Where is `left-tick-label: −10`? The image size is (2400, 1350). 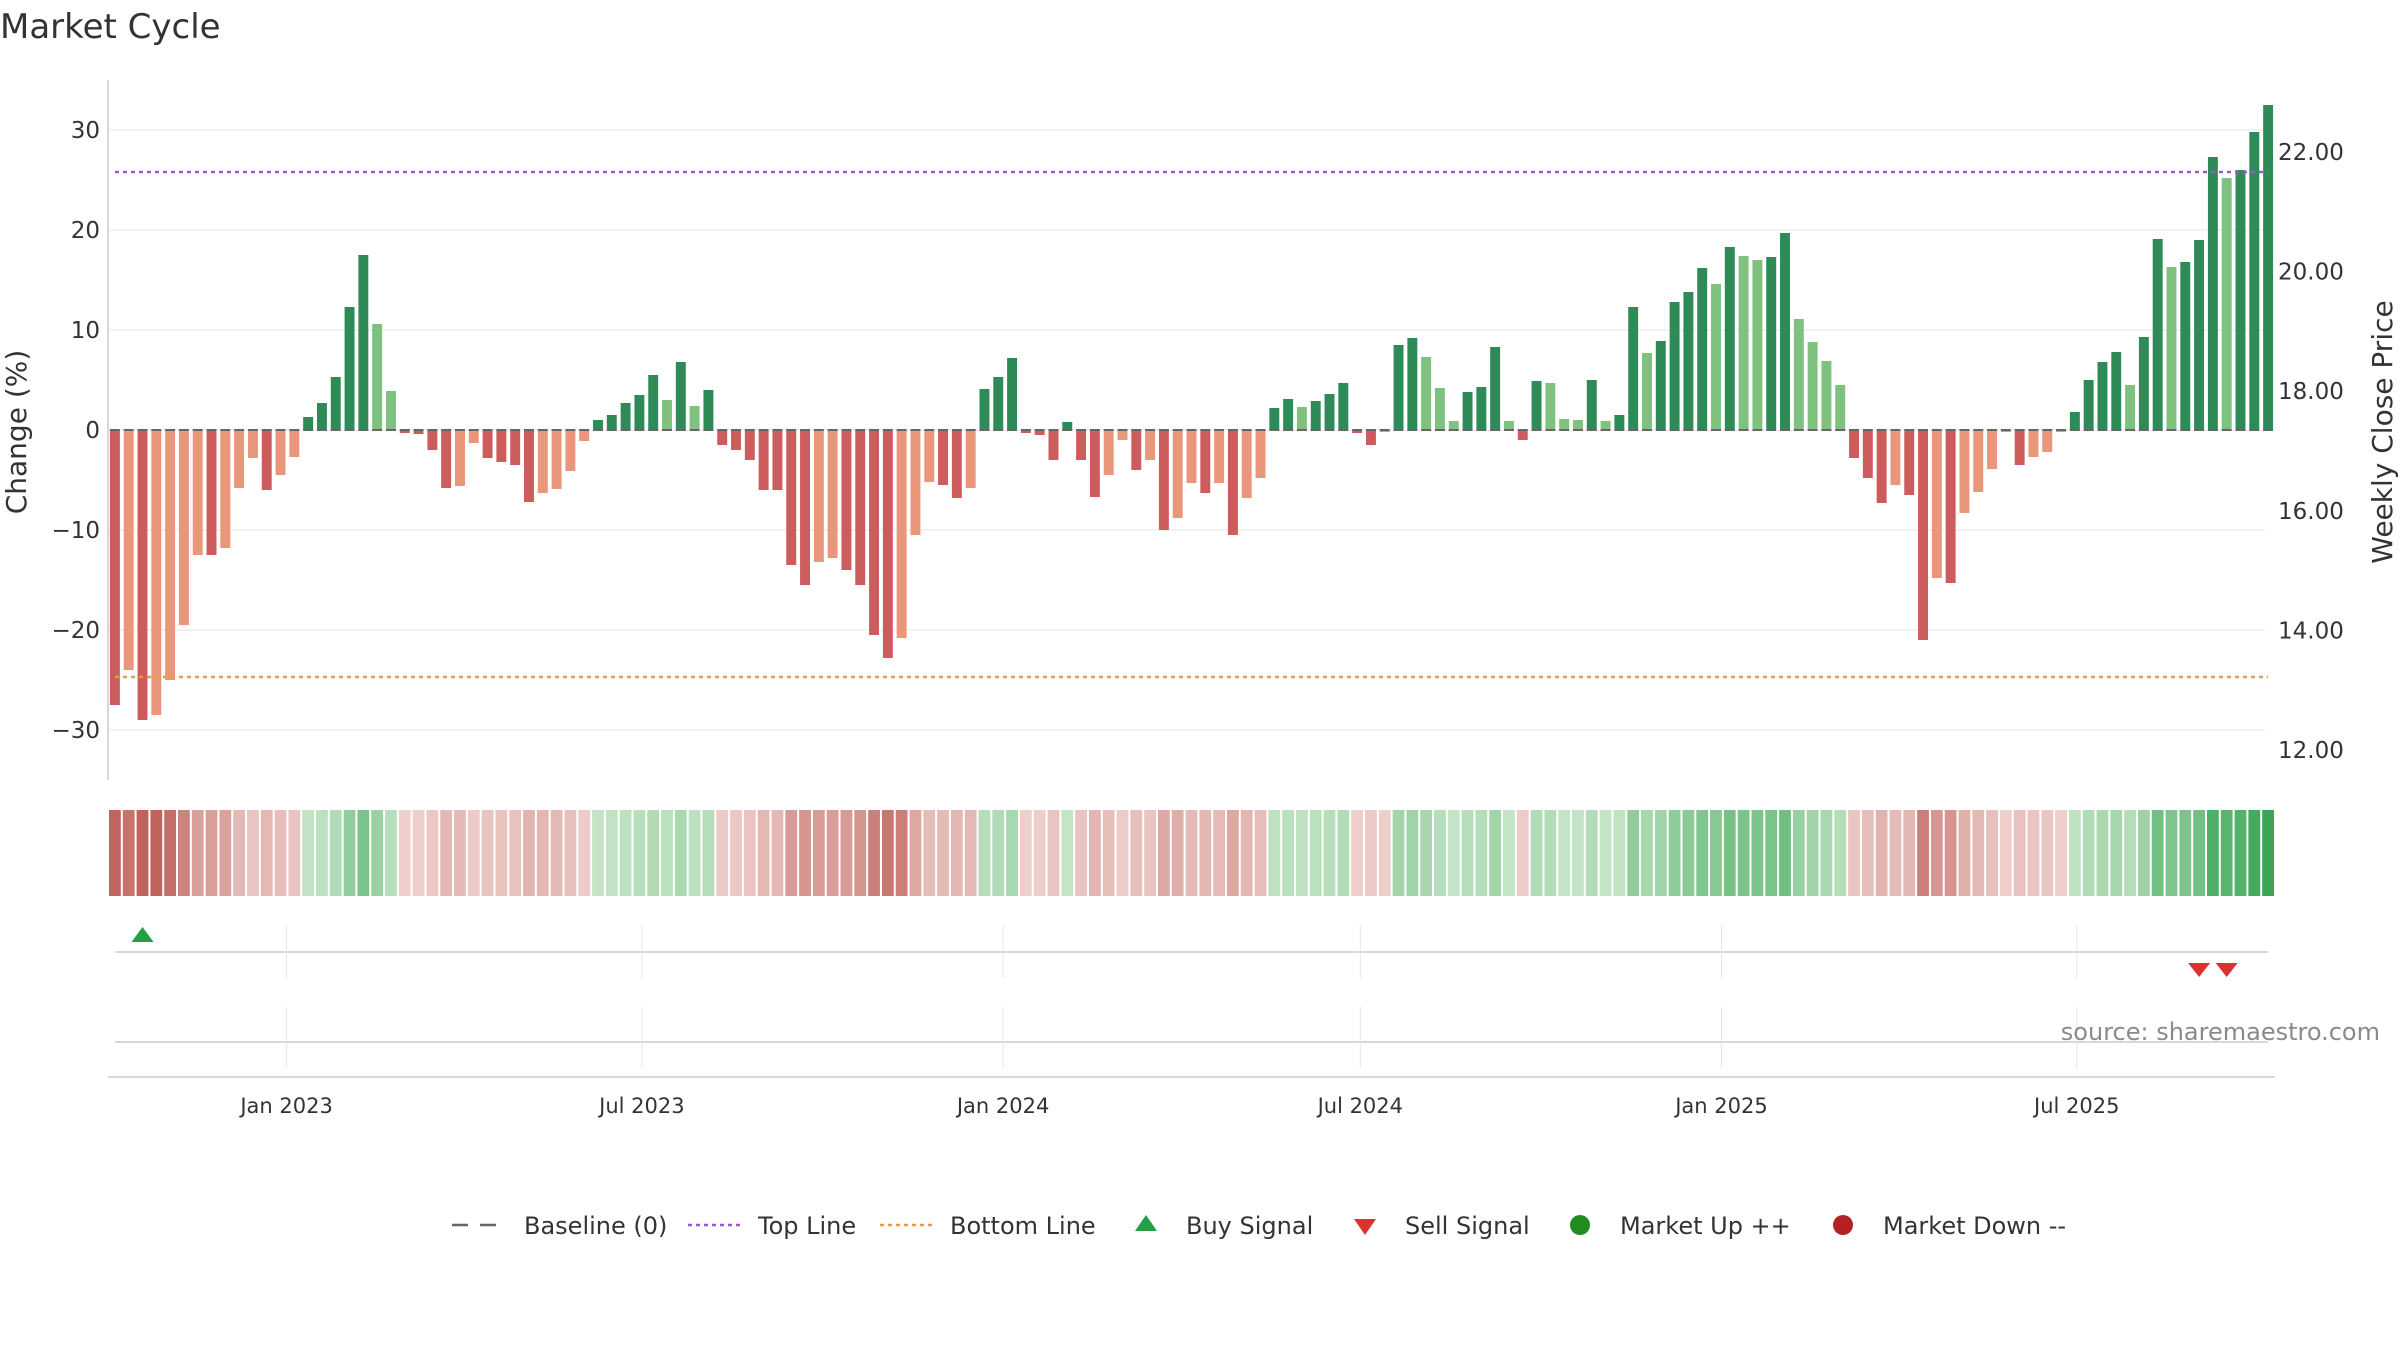
left-tick-label: −10 is located at coordinates (75, 531).